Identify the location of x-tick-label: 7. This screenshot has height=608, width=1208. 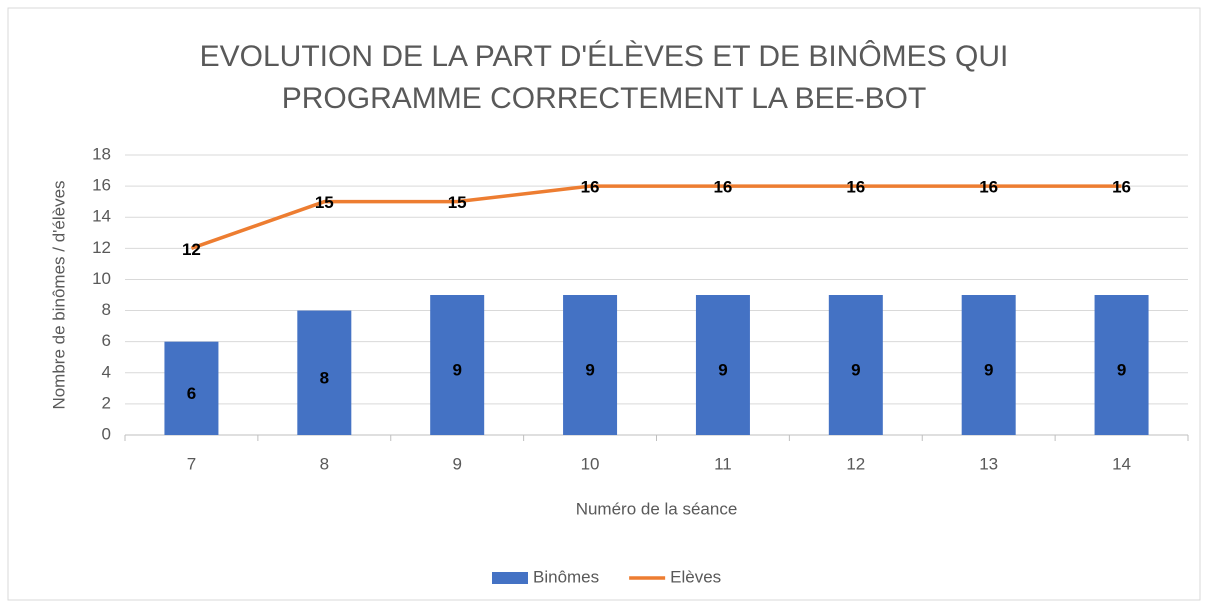
(191, 463).